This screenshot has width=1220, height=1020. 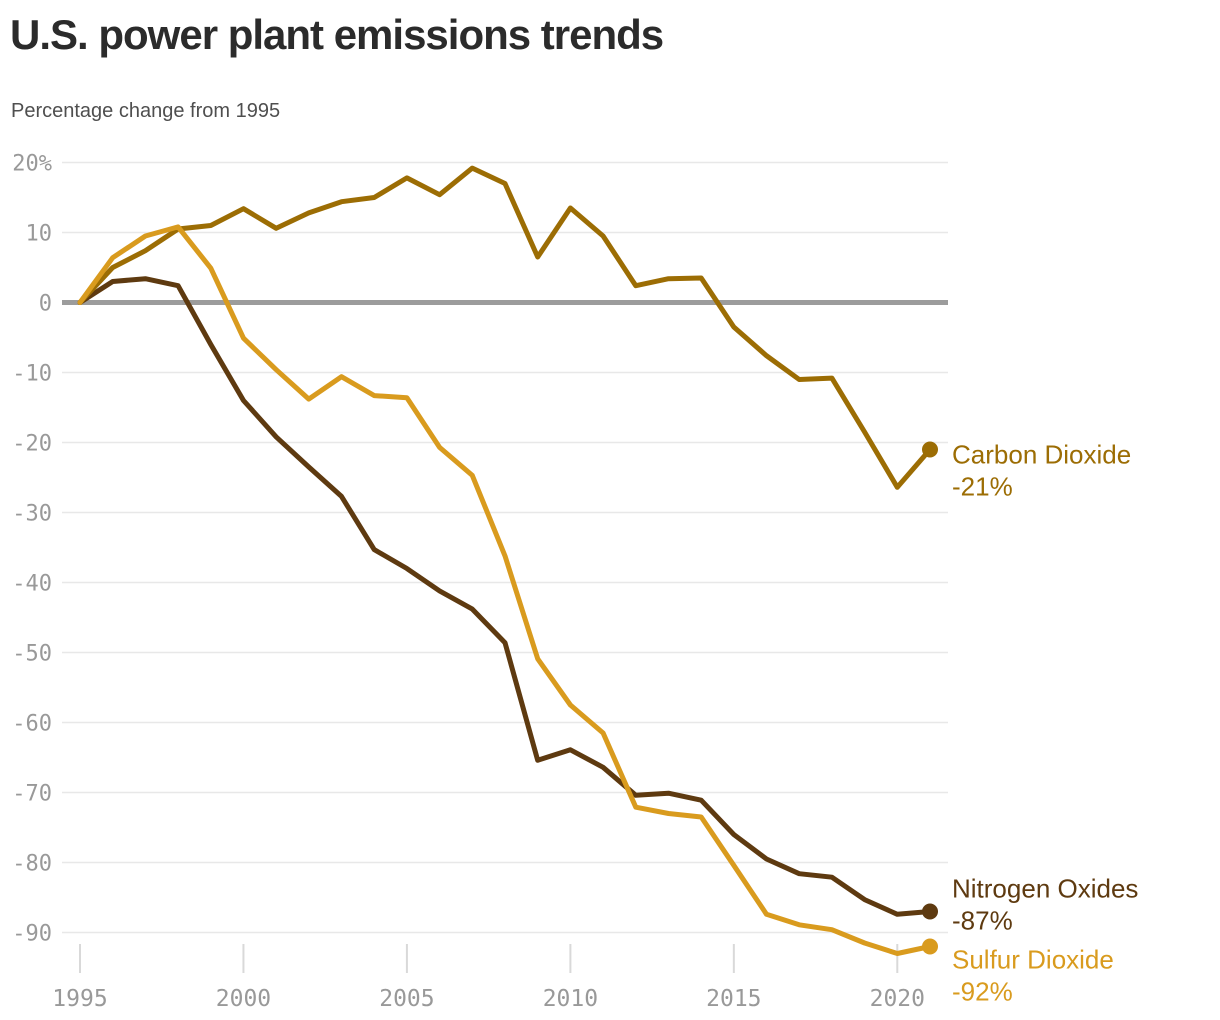 I want to click on y-axis-label: -40, so click(x=32, y=584).